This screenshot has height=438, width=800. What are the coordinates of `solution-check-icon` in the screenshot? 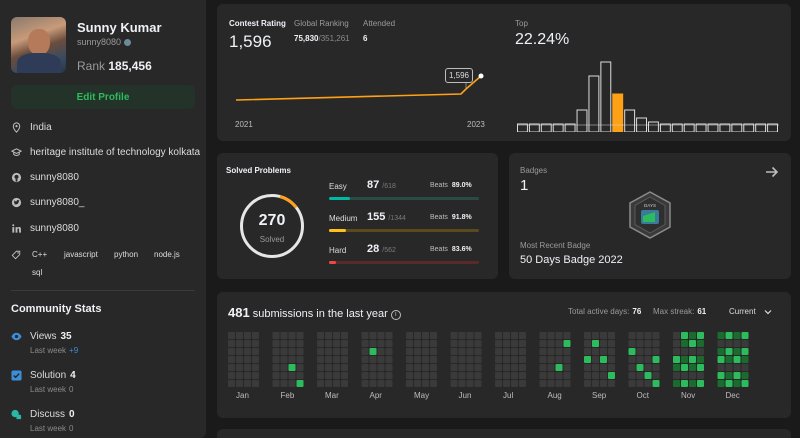 It's located at (16, 375).